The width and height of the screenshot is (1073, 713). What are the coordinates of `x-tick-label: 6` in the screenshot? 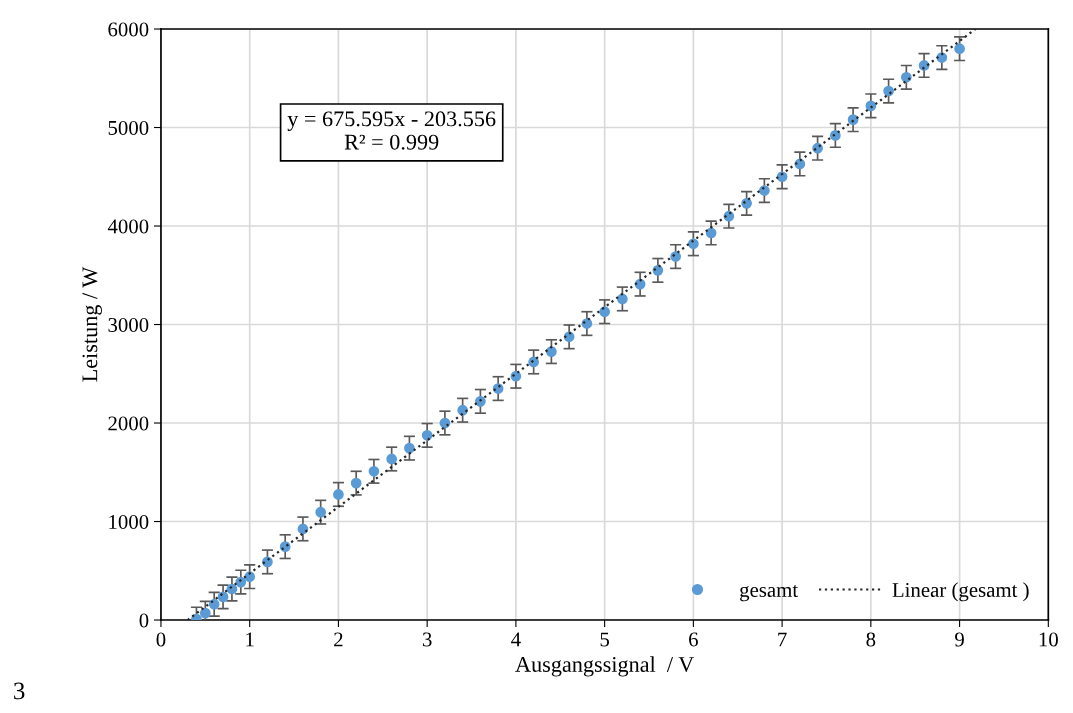 It's located at (693, 639).